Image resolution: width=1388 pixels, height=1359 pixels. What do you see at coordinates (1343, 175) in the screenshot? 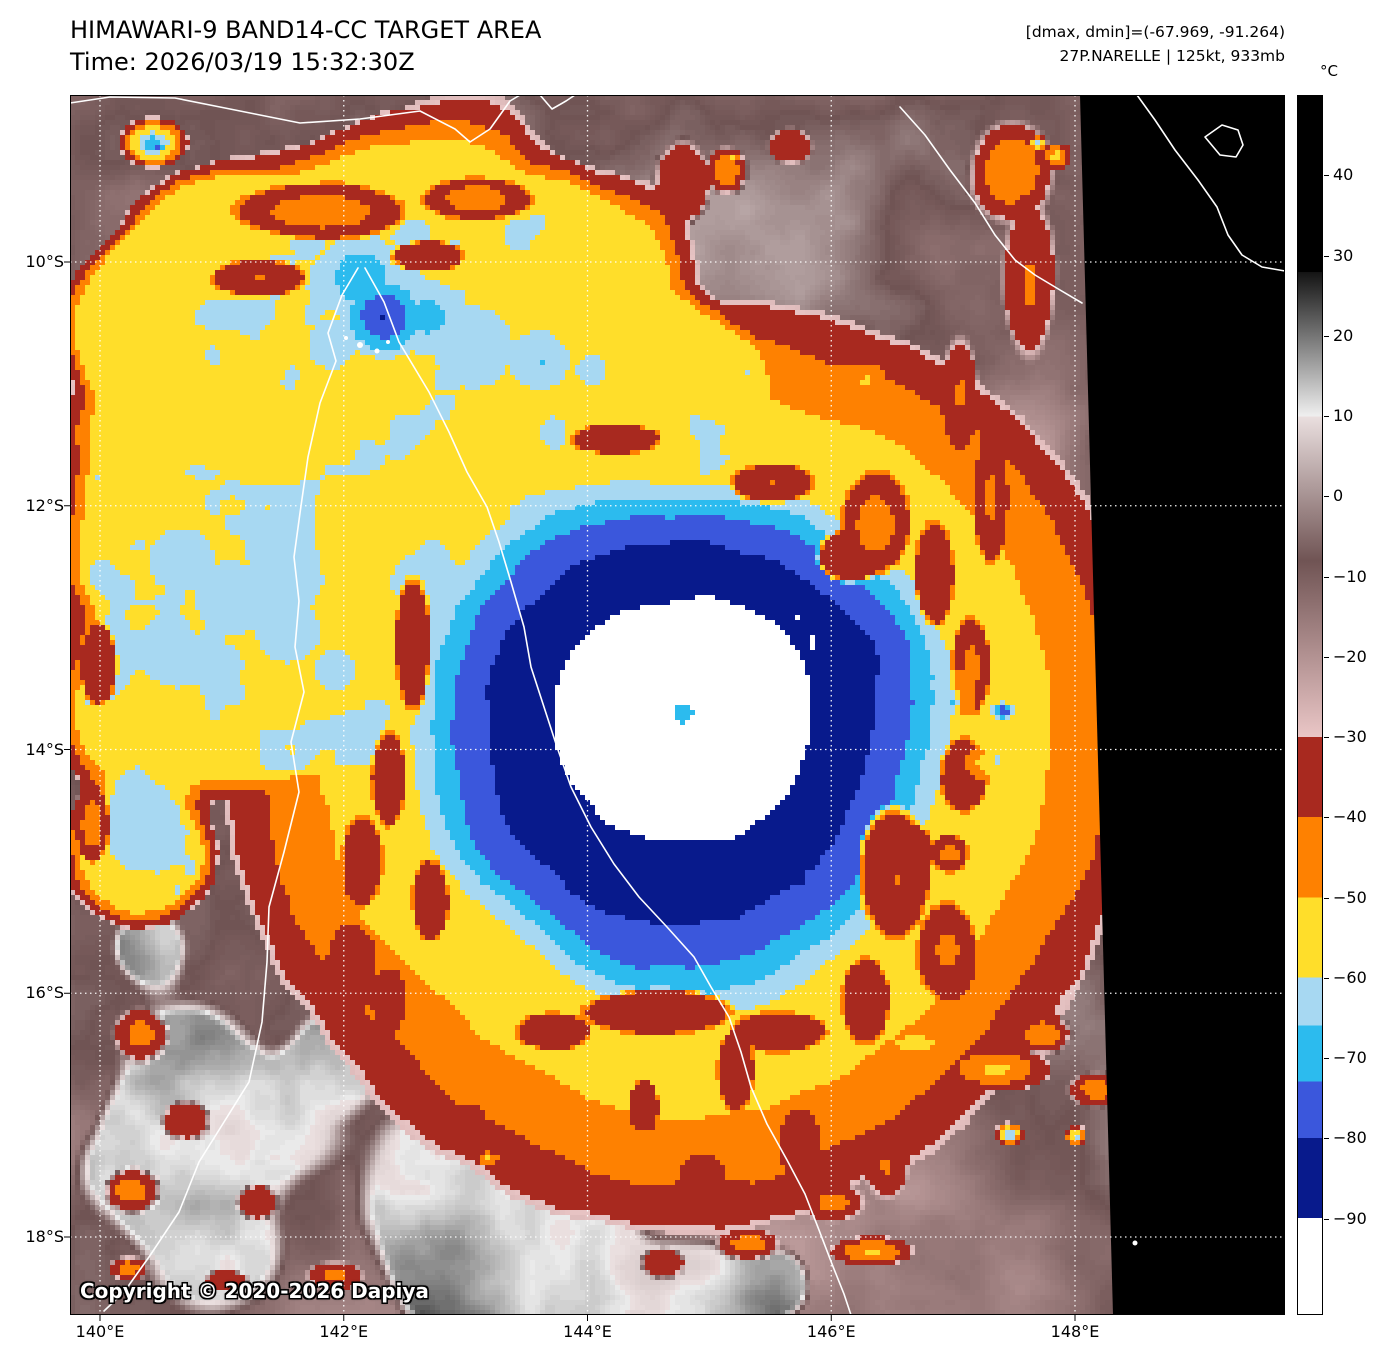
I see `colorbar-tick-label: 40` at bounding box center [1343, 175].